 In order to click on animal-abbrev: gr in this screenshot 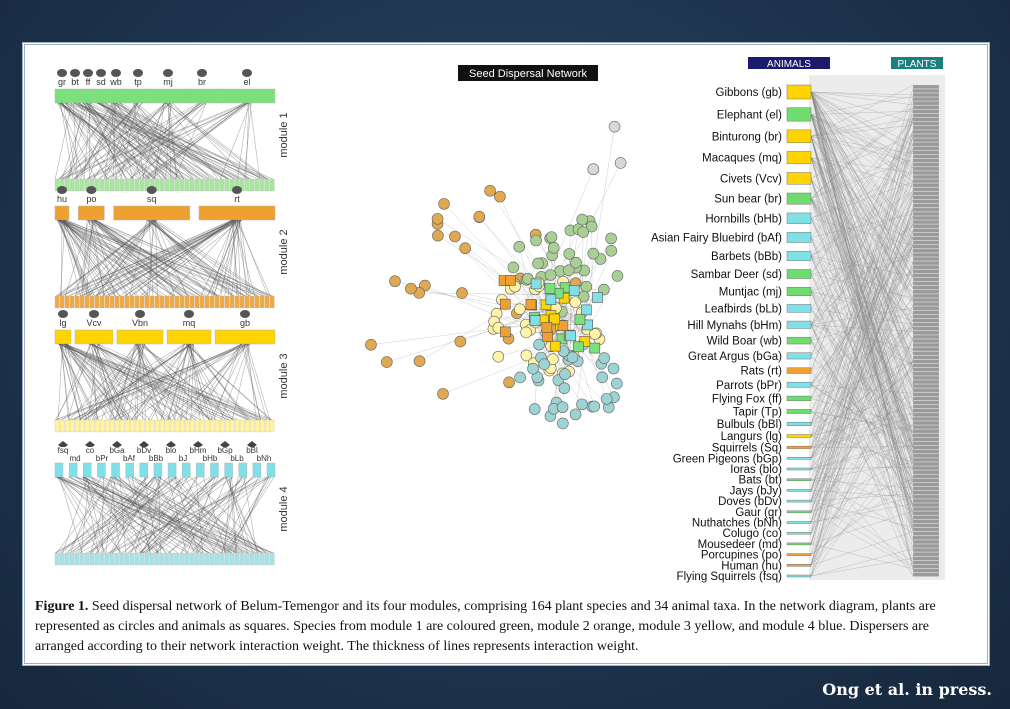, I will do `click(62, 82)`.